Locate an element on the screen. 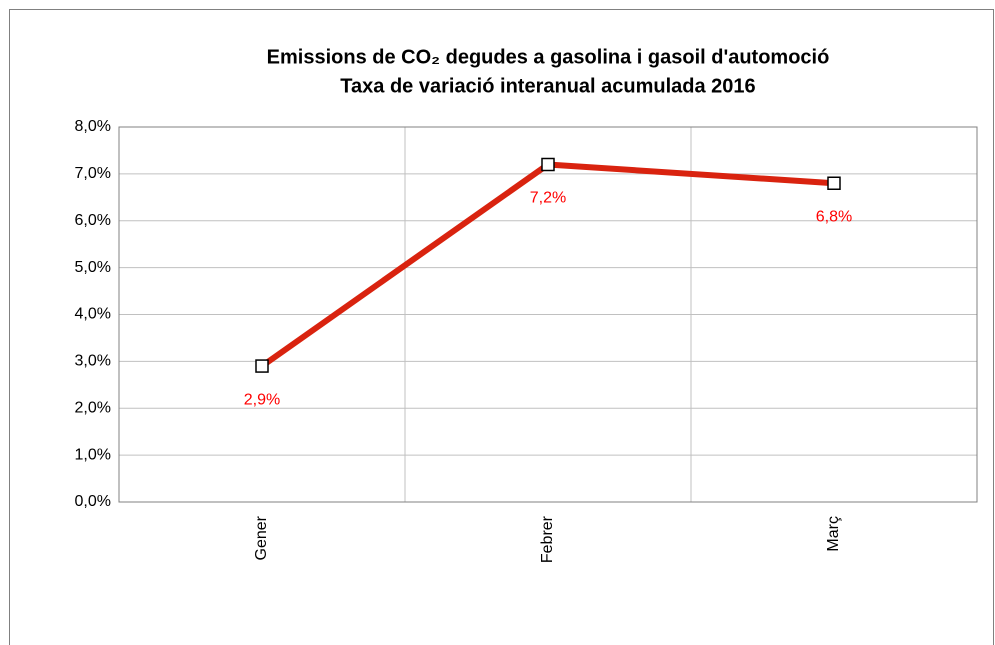 The width and height of the screenshot is (995, 645). x-tick-label: Febrer is located at coordinates (547, 539).